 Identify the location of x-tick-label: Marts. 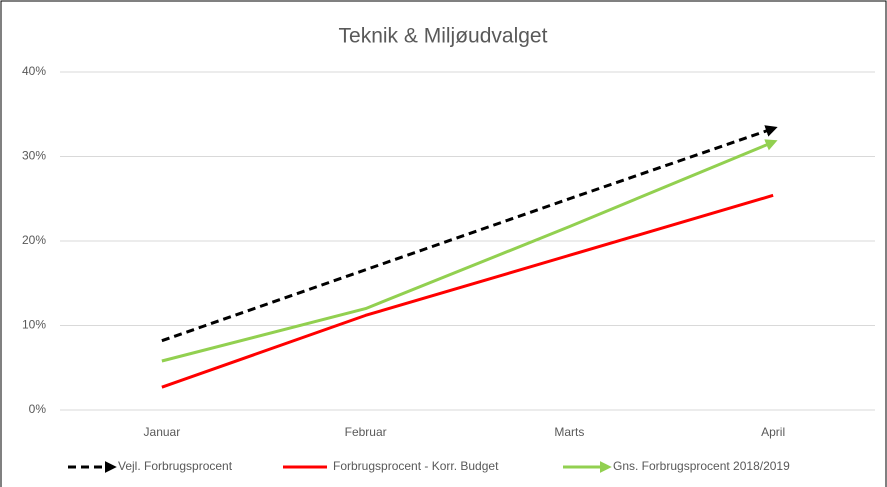
(569, 432).